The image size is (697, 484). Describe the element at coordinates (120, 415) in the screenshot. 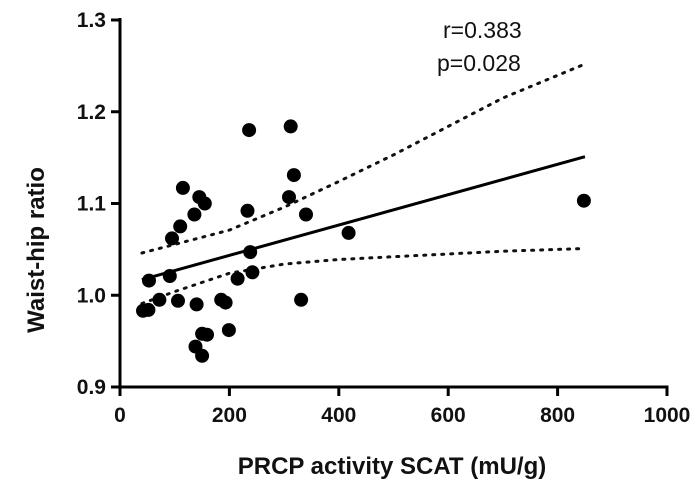

I see `x-tick-label-0: 0` at that location.